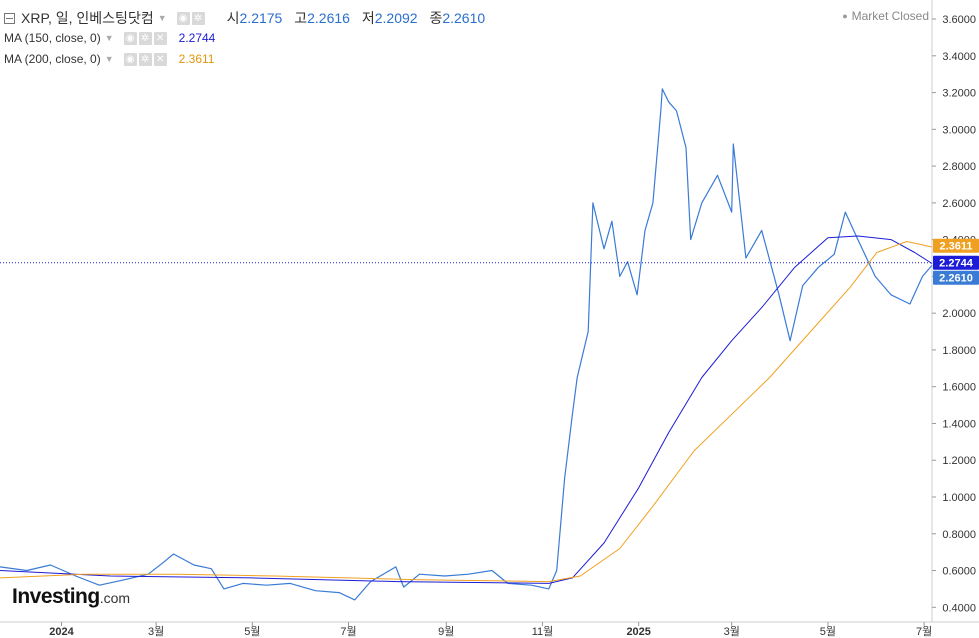 The height and width of the screenshot is (638, 979). Describe the element at coordinates (959, 535) in the screenshot. I see `y-tick-label: 0.8000` at that location.